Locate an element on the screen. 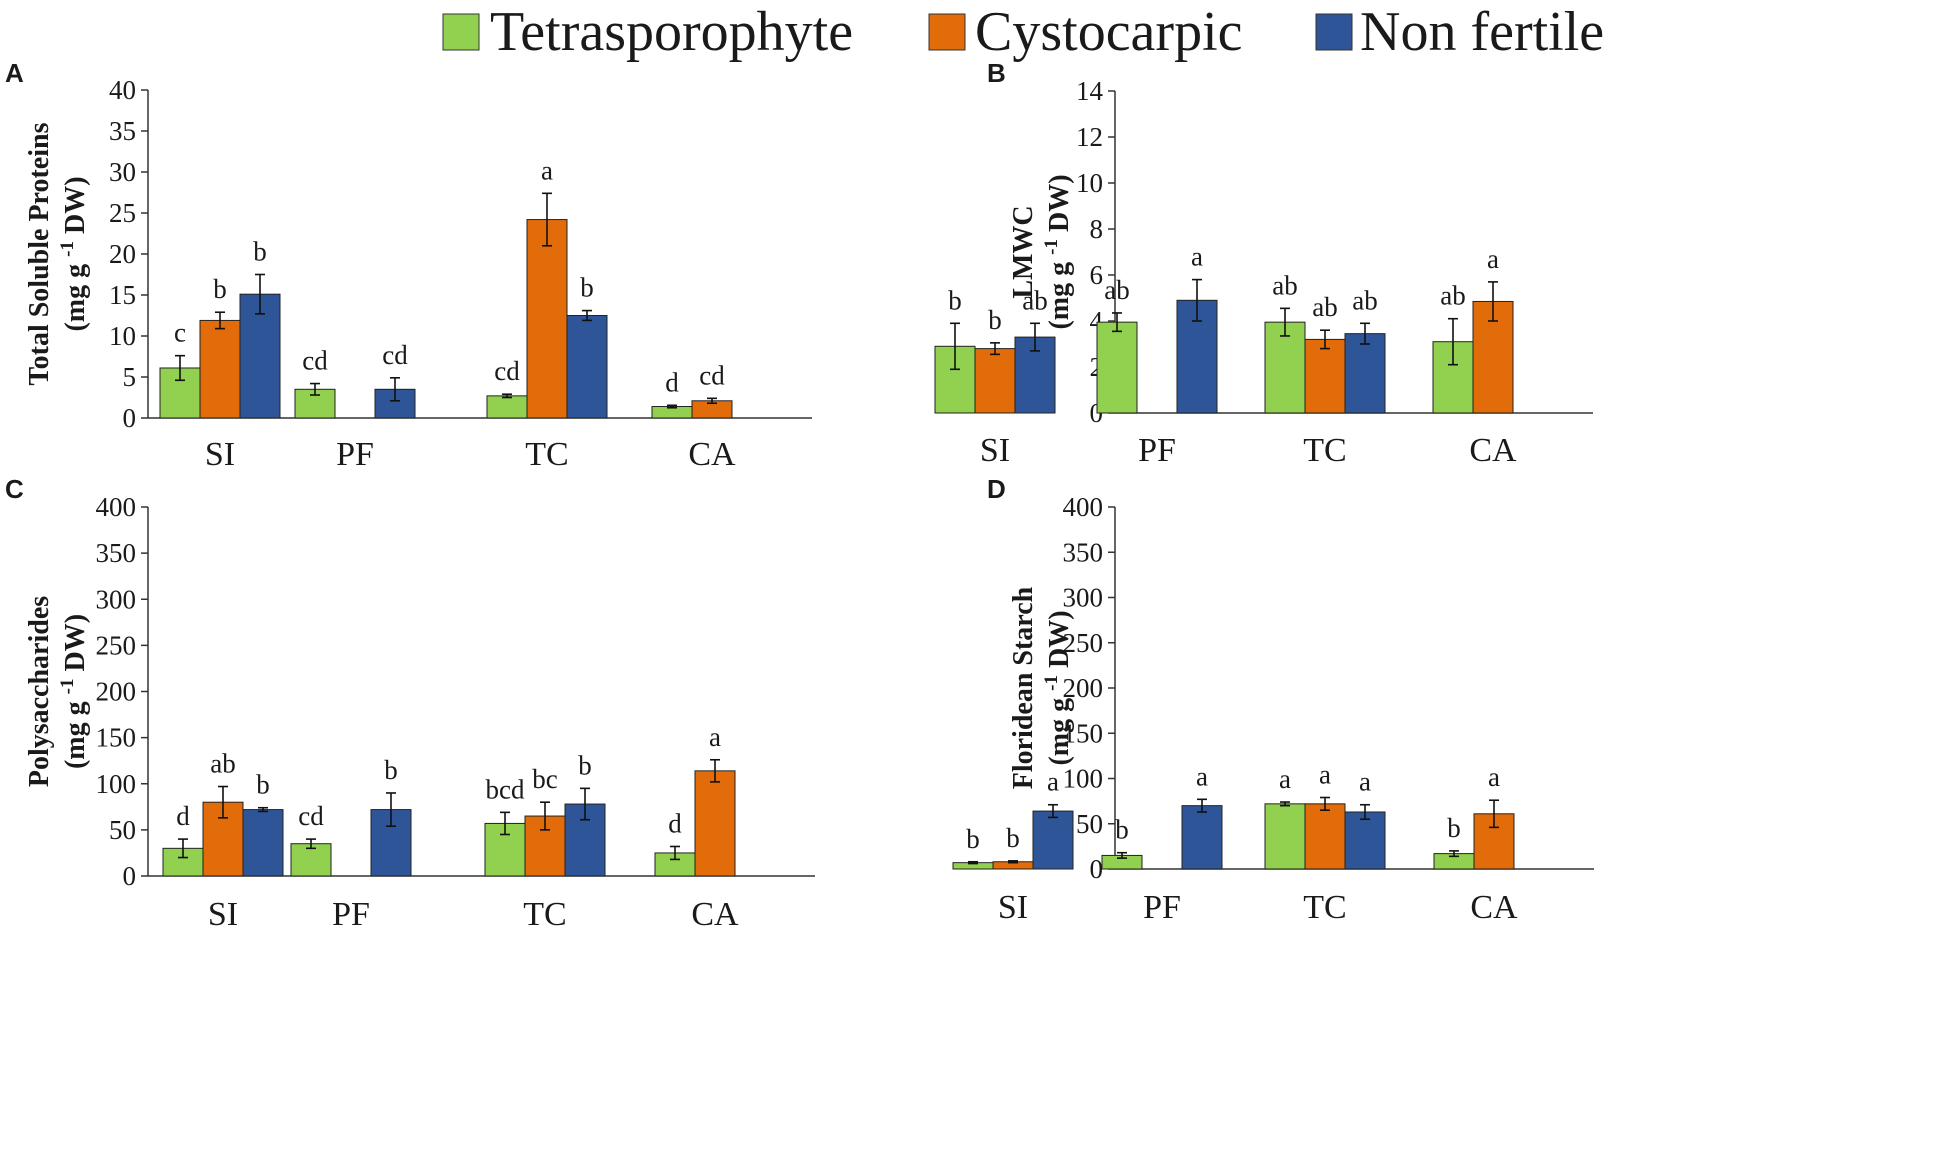 The image size is (1959, 1159). panel-a-significance-label: c is located at coordinates (180, 333).